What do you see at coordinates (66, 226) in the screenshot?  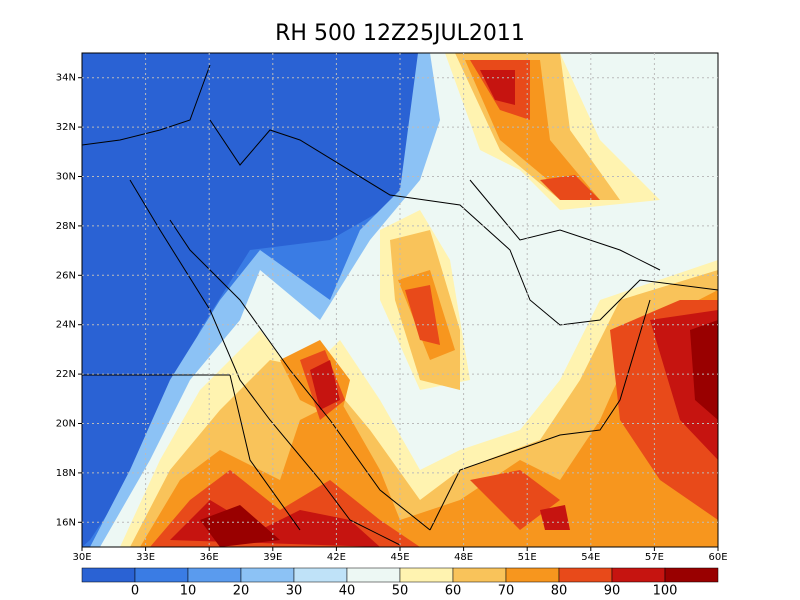 I see `y-tick-label: 28N` at bounding box center [66, 226].